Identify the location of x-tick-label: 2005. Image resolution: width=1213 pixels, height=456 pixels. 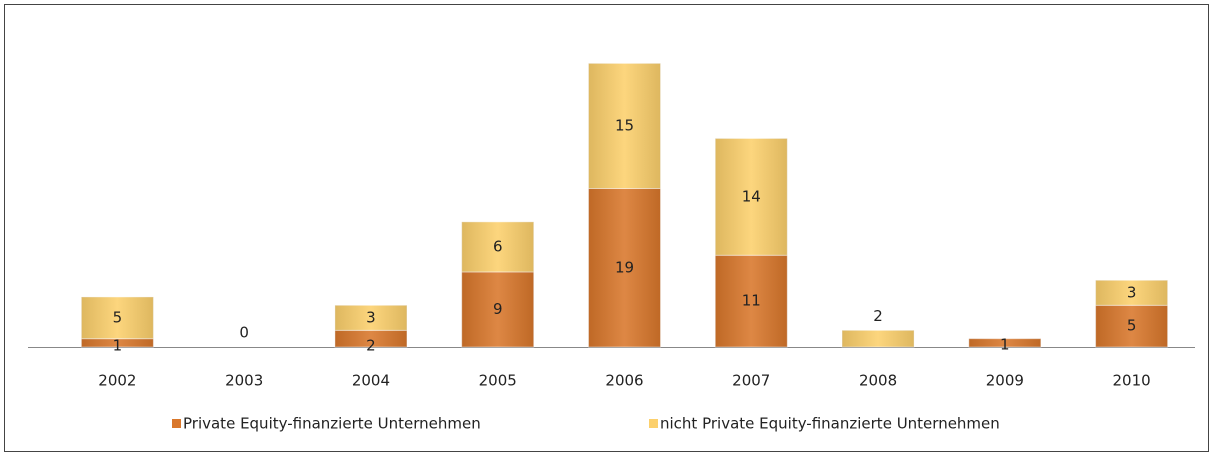
(498, 381).